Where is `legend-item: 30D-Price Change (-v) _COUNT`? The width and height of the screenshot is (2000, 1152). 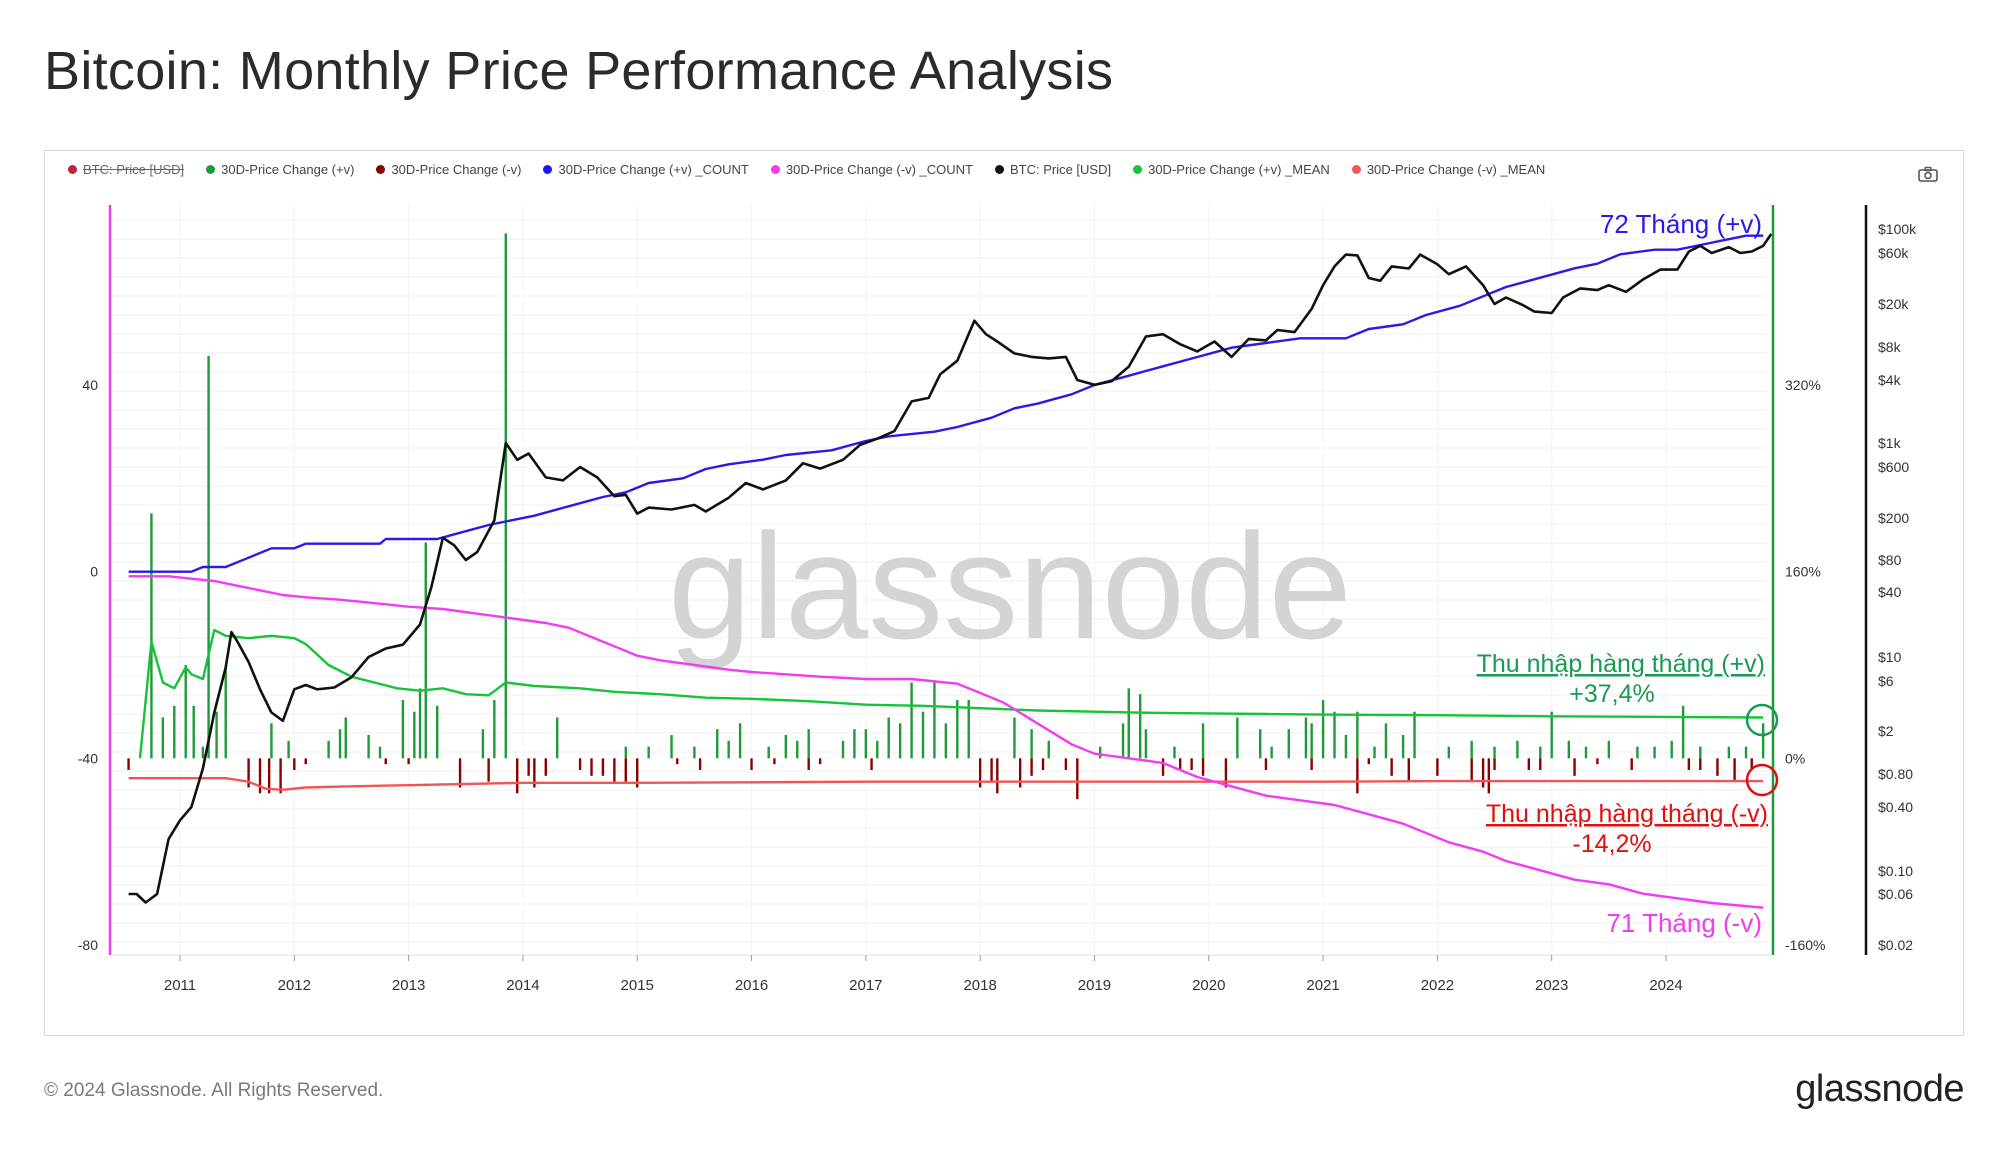 legend-item: 30D-Price Change (-v) _COUNT is located at coordinates (871, 169).